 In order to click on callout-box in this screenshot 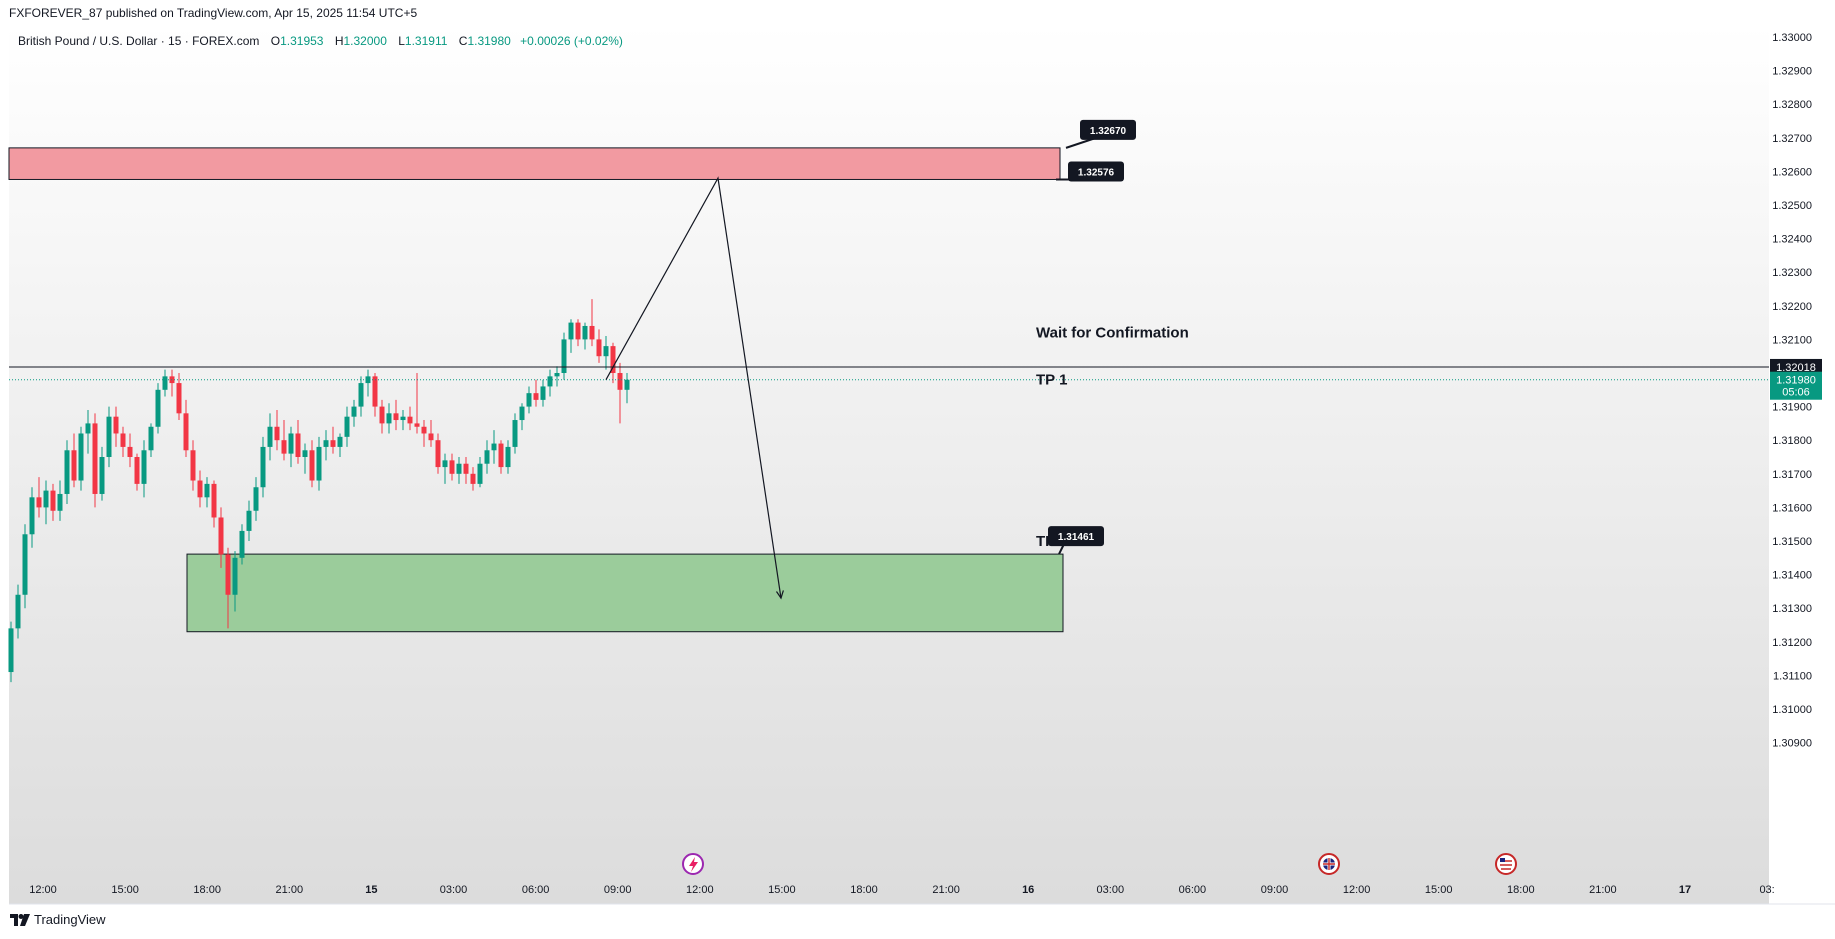, I will do `click(1076, 536)`.